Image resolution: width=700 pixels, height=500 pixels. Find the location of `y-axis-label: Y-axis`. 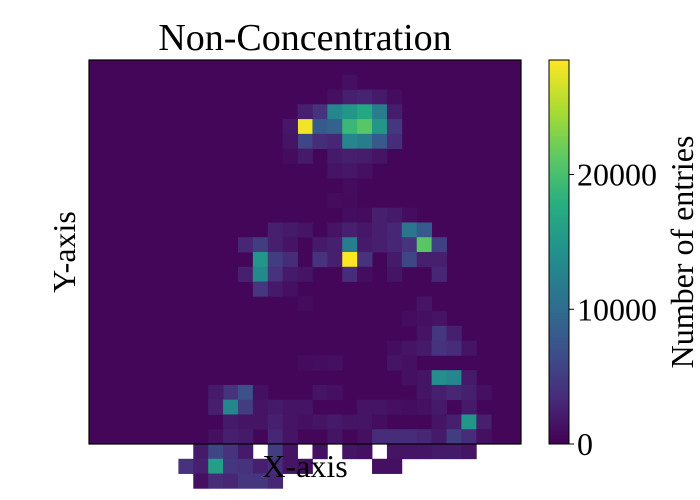

y-axis-label: Y-axis is located at coordinates (64, 252).